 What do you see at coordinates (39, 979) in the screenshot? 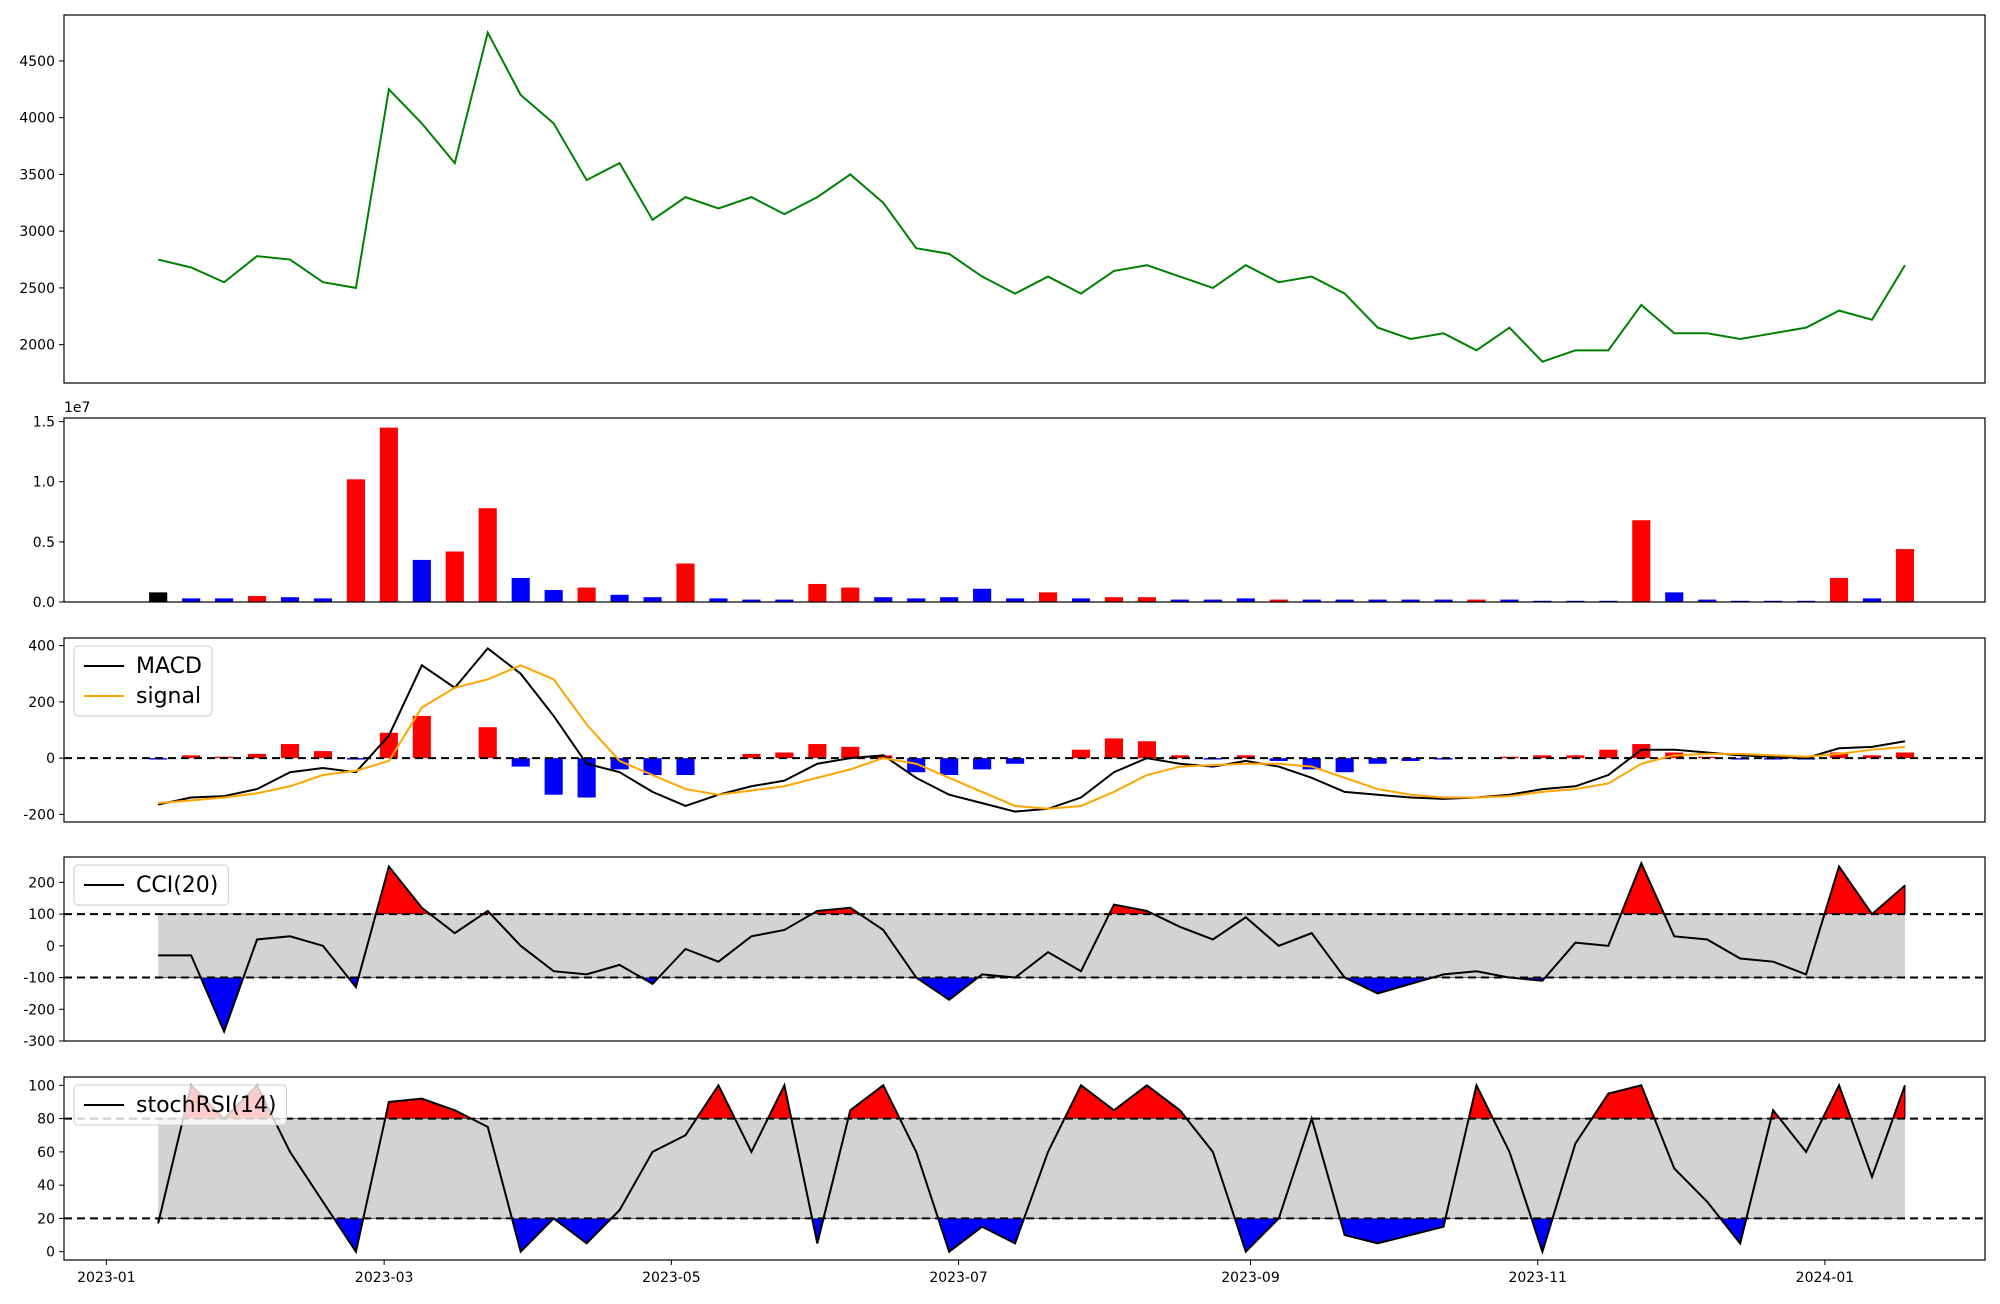
I see `y-tick-label: -100` at bounding box center [39, 979].